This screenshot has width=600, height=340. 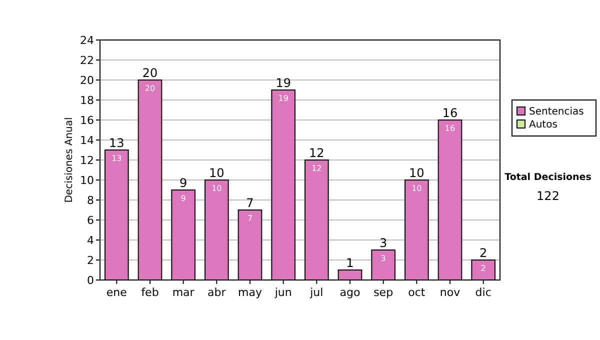 What do you see at coordinates (90, 260) in the screenshot?
I see `y-tick-label: 2` at bounding box center [90, 260].